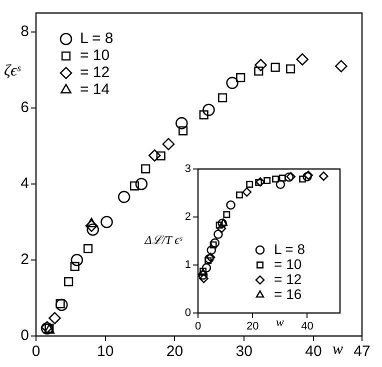 The width and height of the screenshot is (382, 367). What do you see at coordinates (362, 351) in the screenshot?
I see `x-tick-label: 47` at bounding box center [362, 351].